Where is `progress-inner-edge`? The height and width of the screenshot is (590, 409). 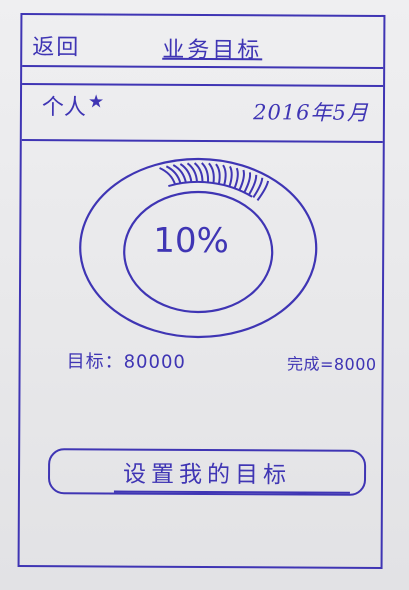
progress-inner-edge is located at coordinates (210, 189).